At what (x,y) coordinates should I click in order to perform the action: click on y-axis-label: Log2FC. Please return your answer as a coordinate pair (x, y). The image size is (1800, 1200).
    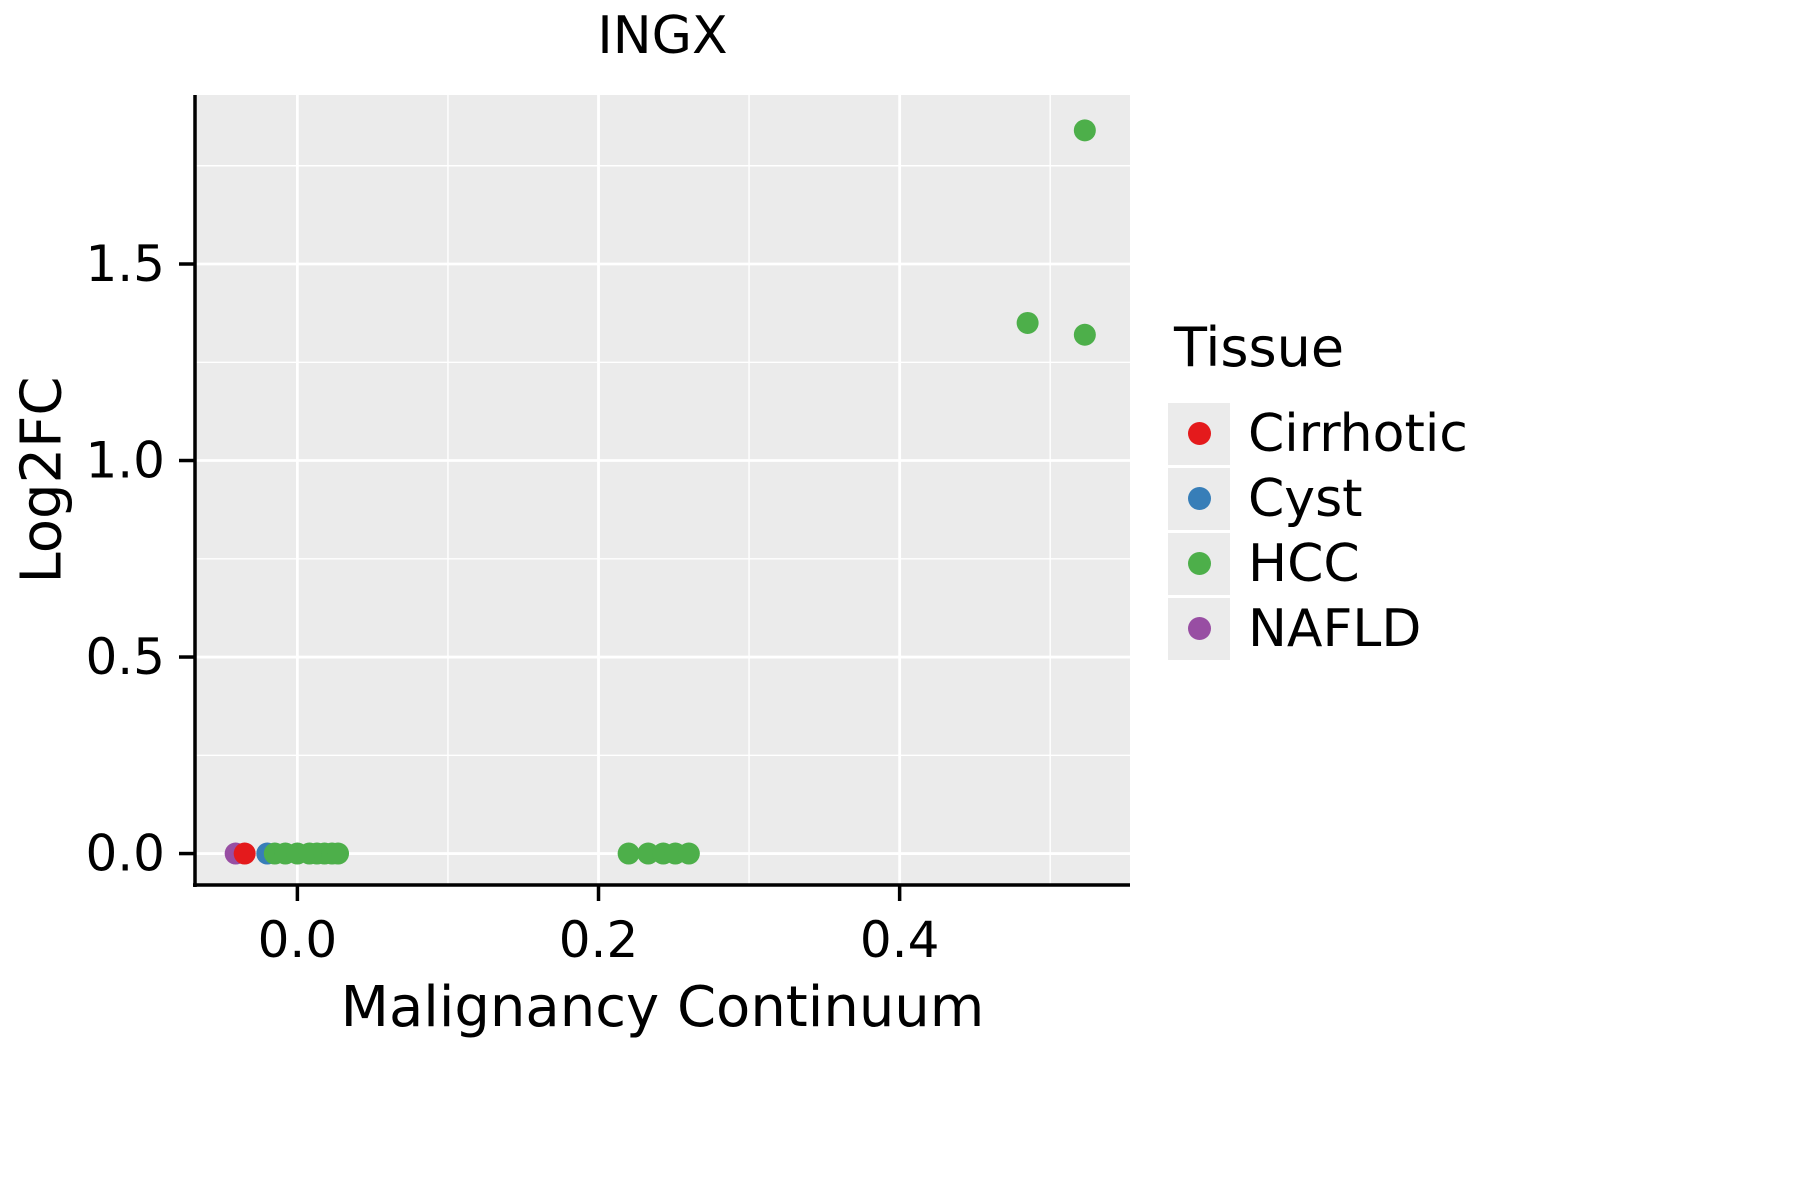
    Looking at the image, I should click on (42, 480).